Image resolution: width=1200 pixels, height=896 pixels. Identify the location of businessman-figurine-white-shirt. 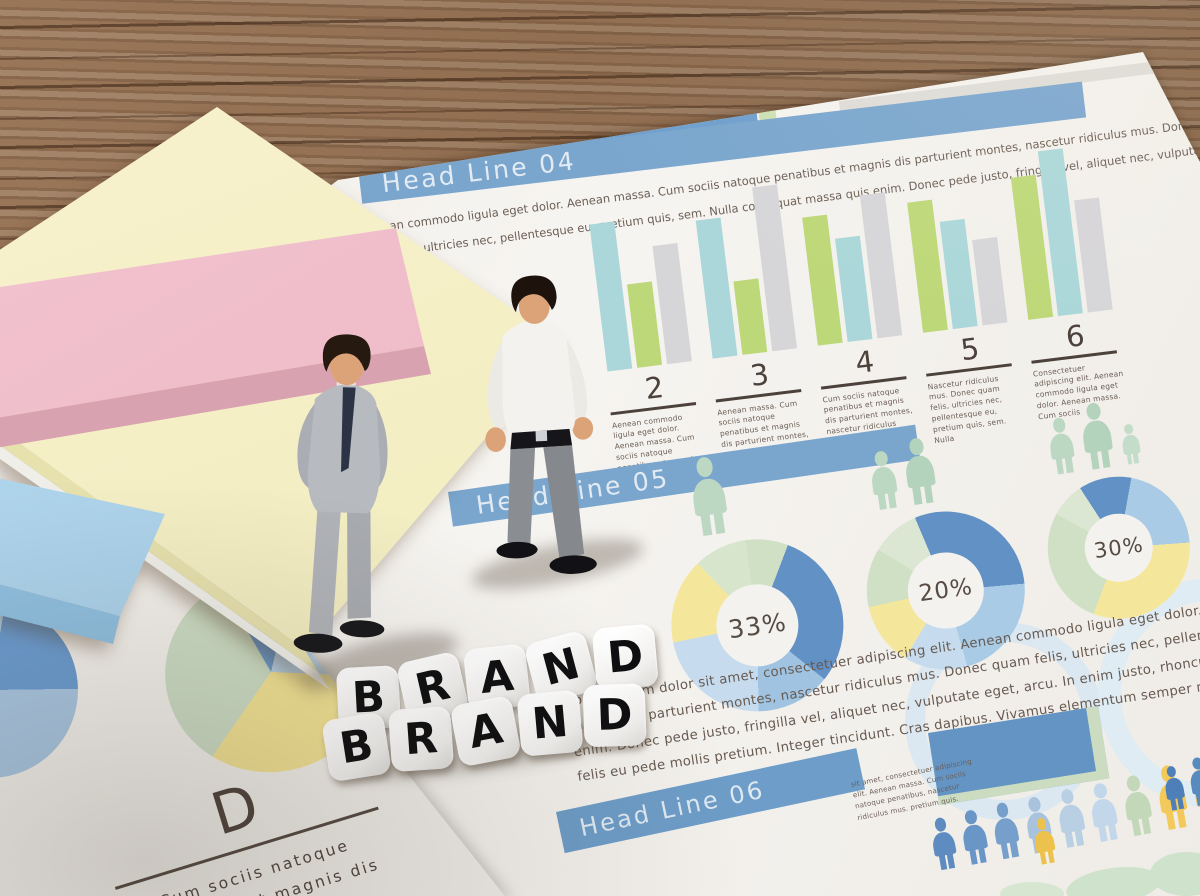
(541, 424).